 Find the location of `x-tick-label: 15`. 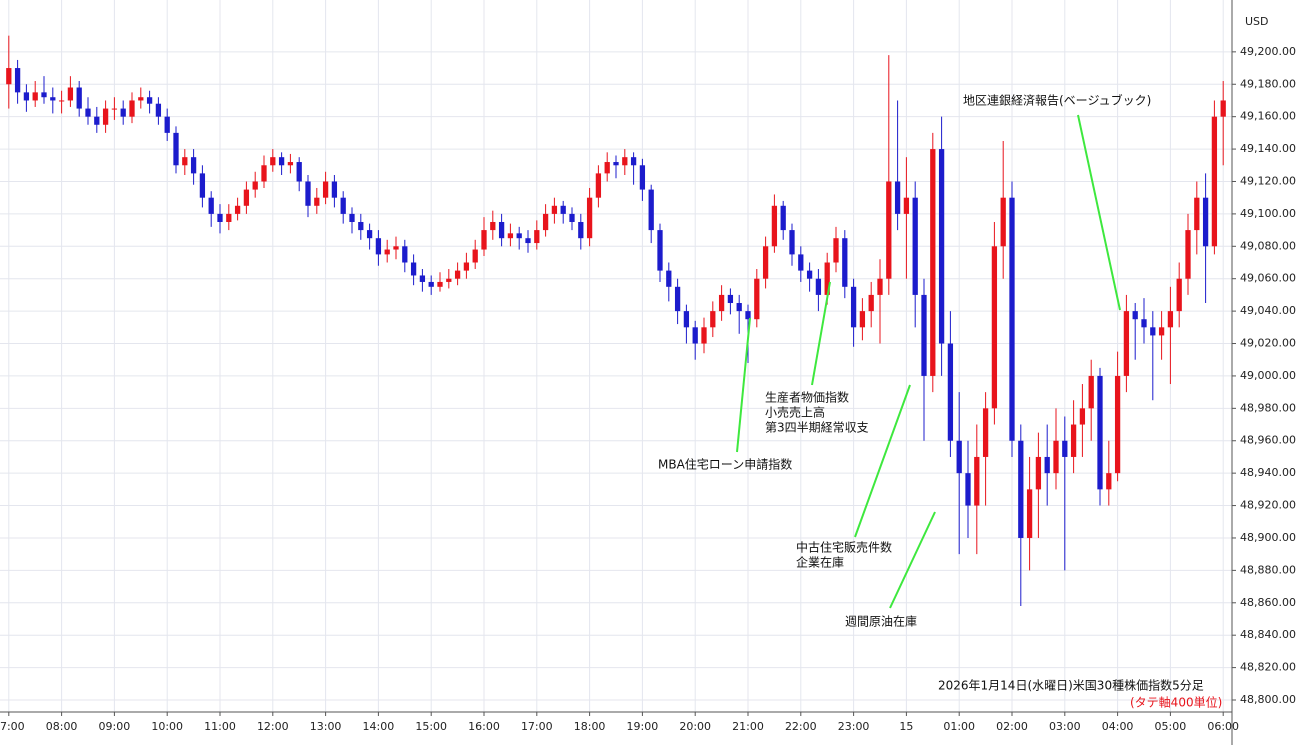

x-tick-label: 15 is located at coordinates (906, 726).